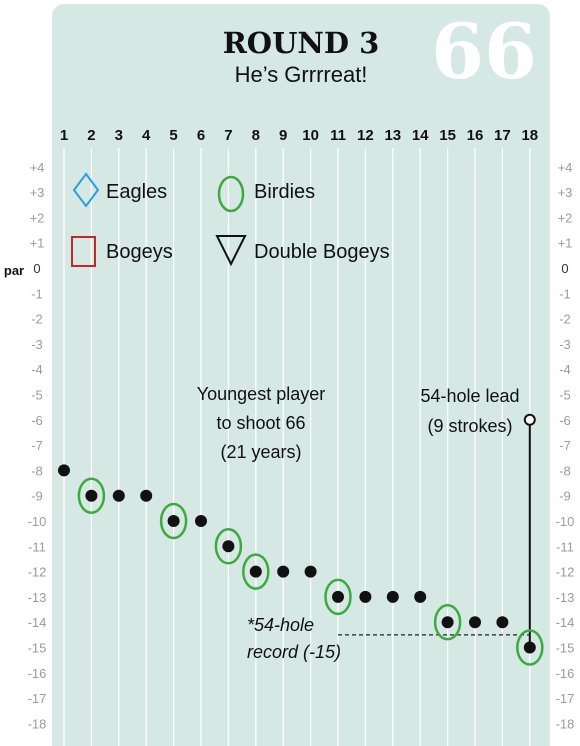  I want to click on birdie-icon, so click(231, 194).